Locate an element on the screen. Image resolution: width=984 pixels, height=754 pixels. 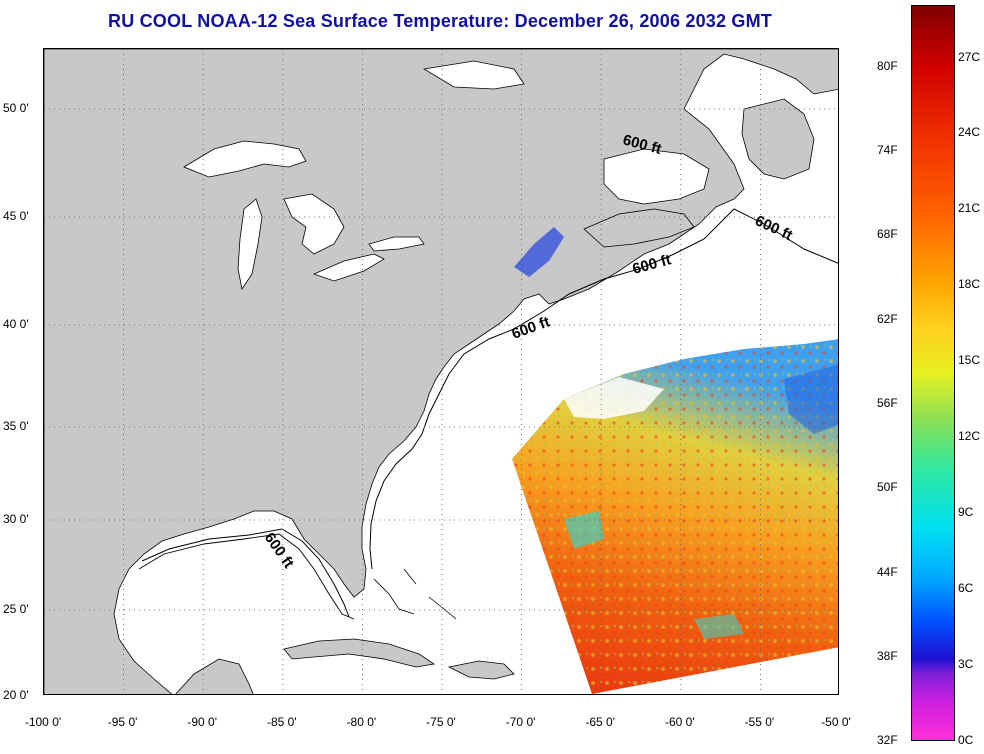
depth-label-midatlantic: 600 ft is located at coordinates (531, 327).